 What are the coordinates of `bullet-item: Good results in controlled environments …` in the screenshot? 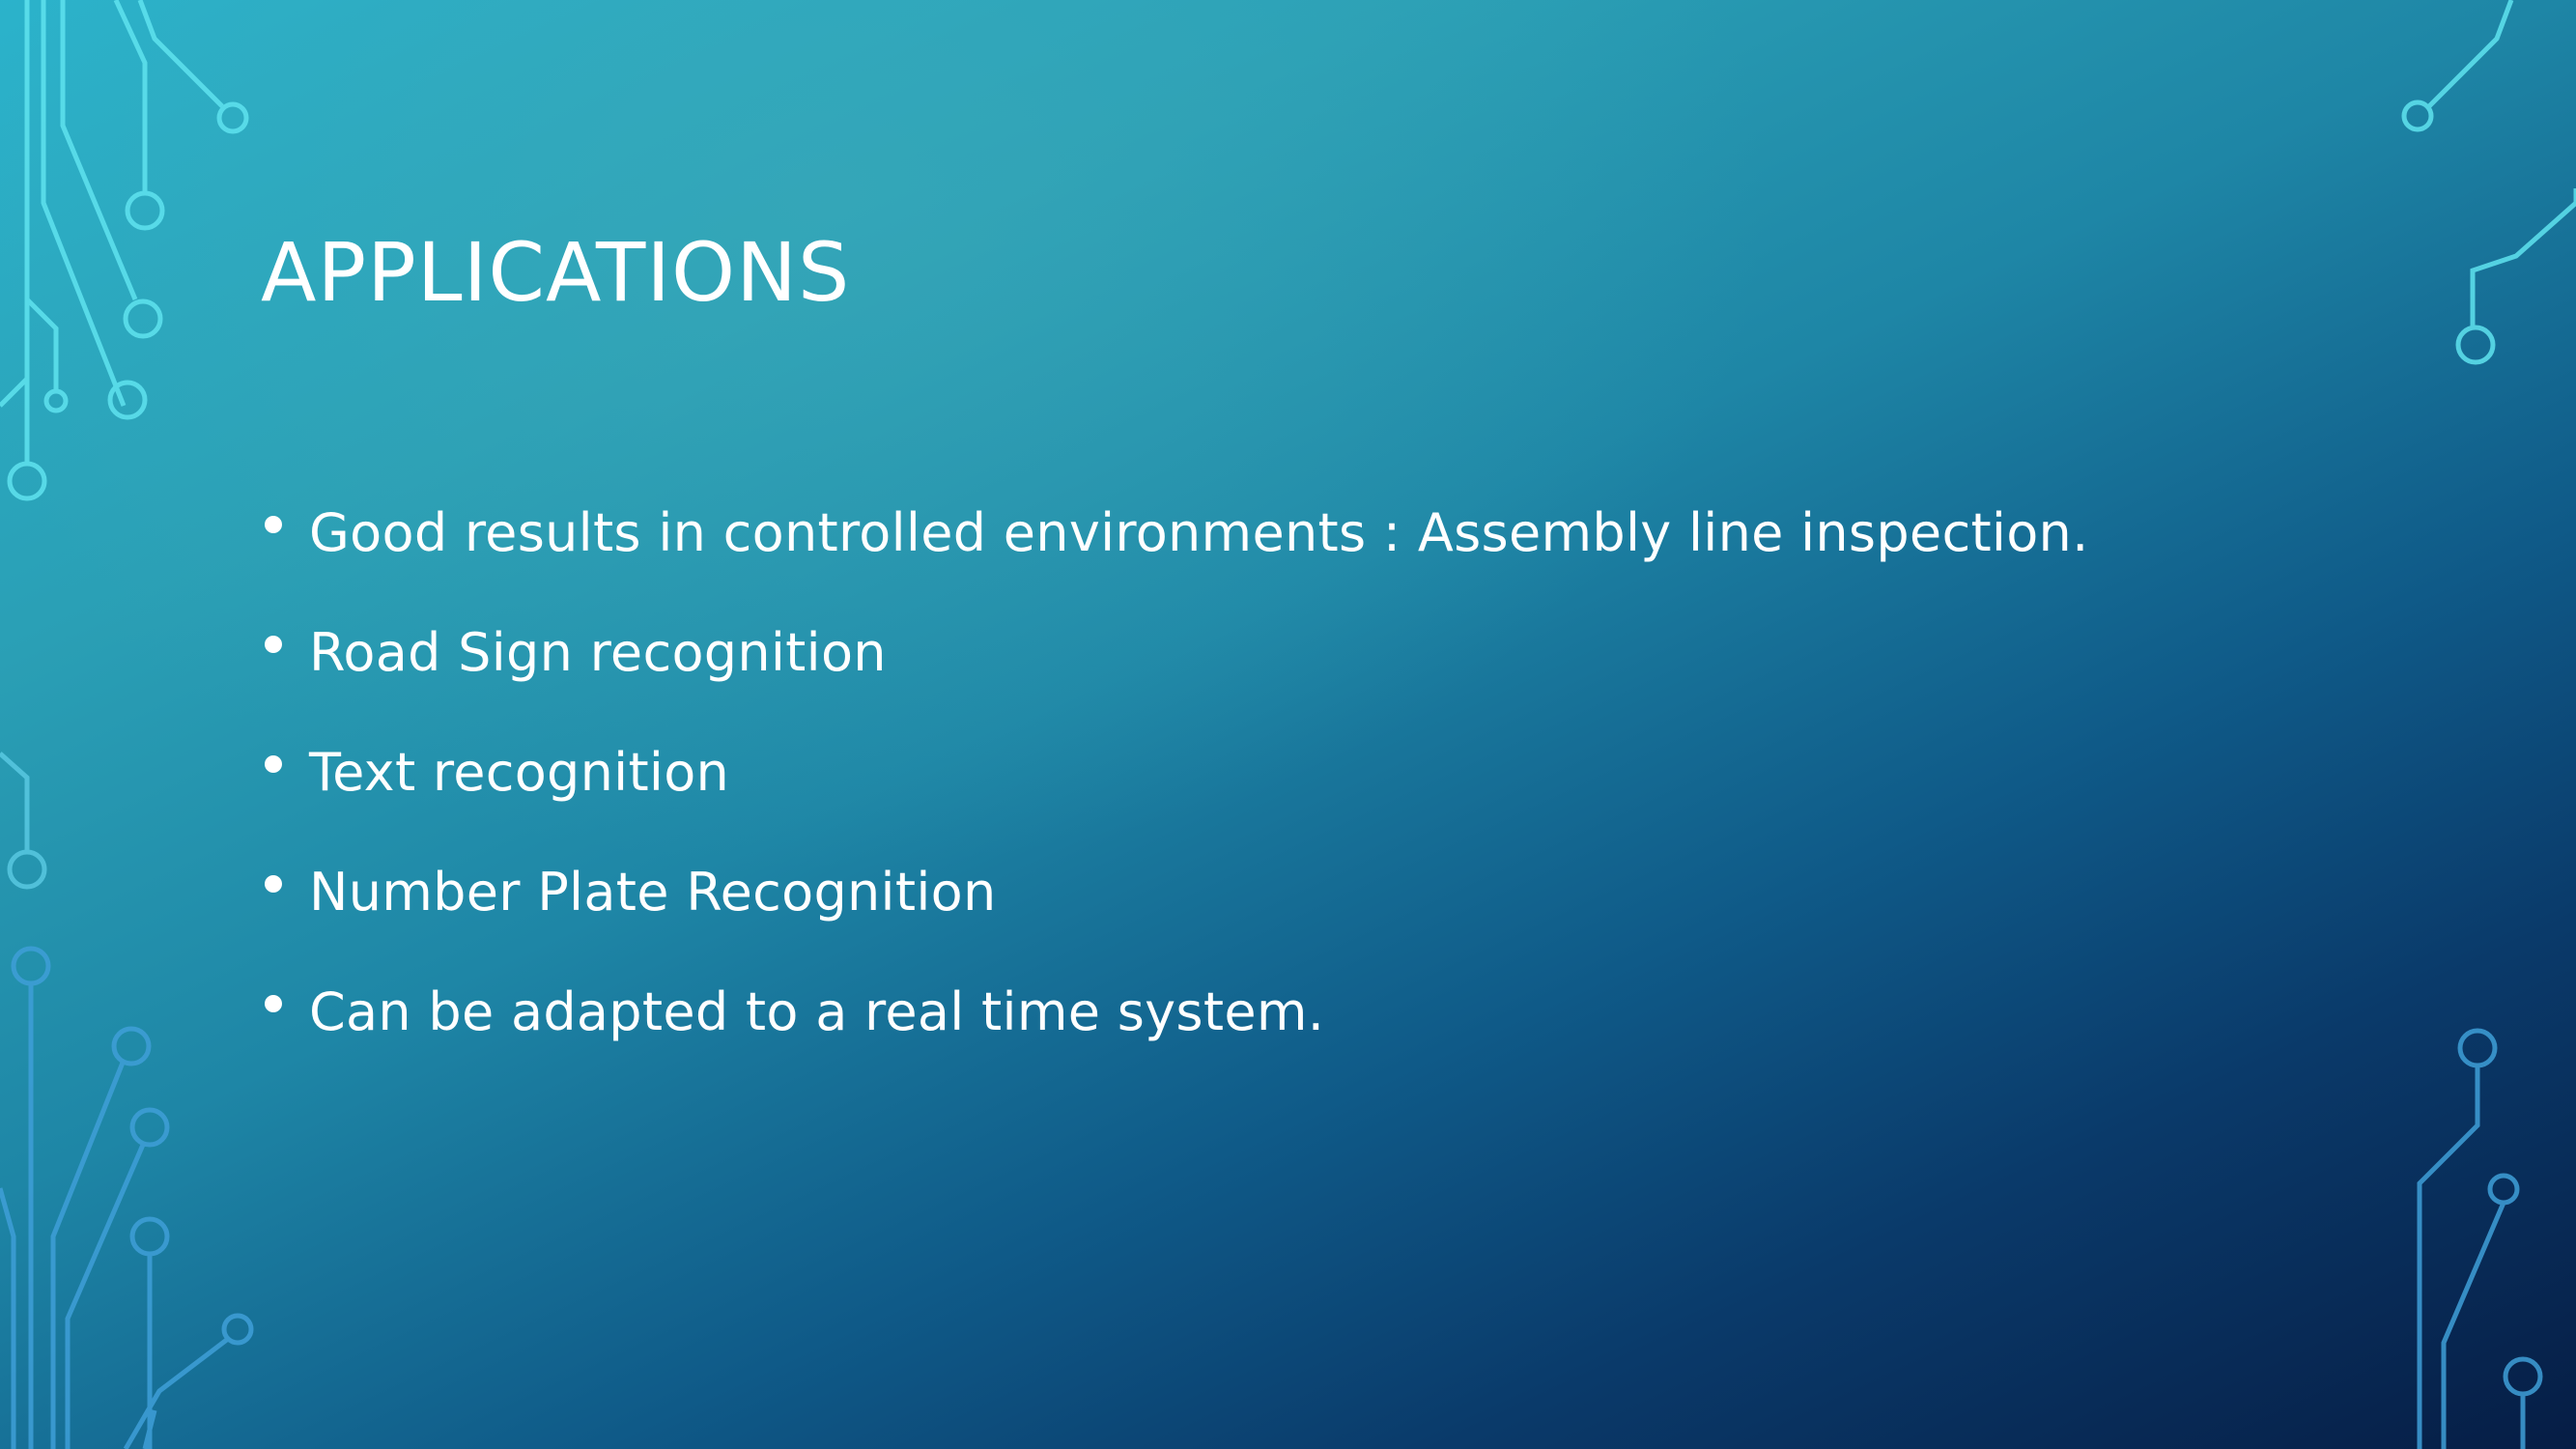 It's located at (1175, 533).